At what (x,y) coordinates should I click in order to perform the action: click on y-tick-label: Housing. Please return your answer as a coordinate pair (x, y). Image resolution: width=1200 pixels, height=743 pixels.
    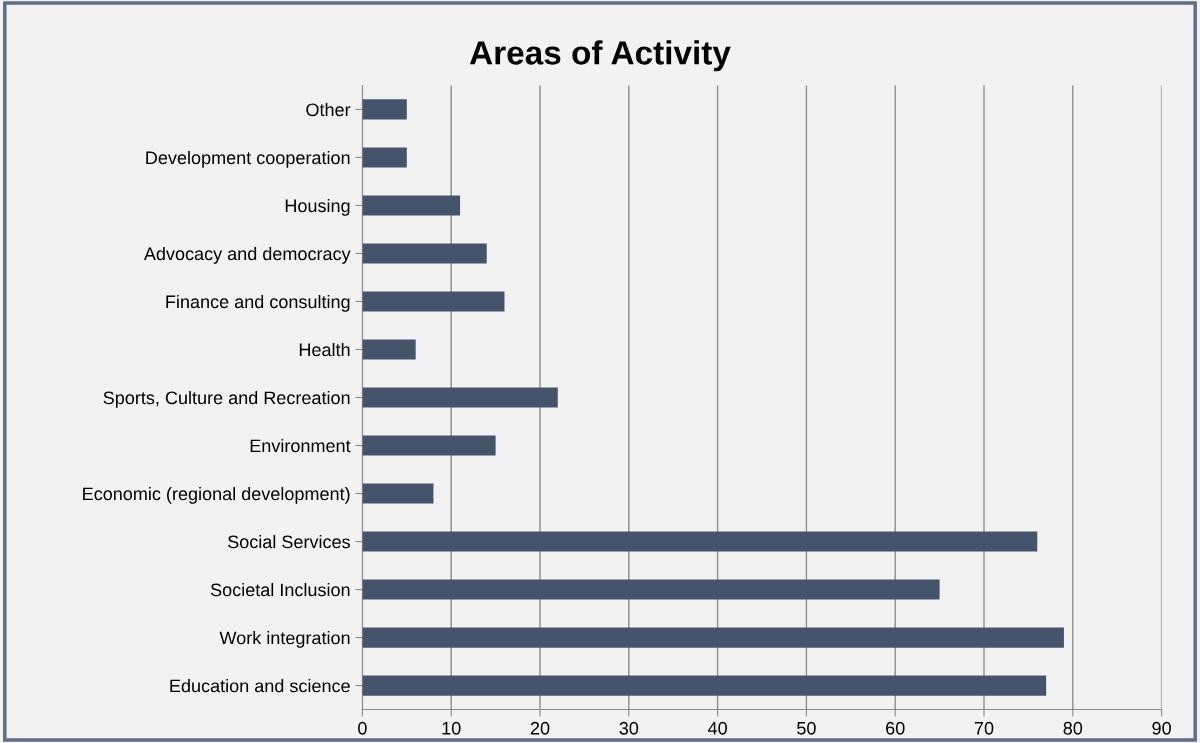
    Looking at the image, I should click on (317, 207).